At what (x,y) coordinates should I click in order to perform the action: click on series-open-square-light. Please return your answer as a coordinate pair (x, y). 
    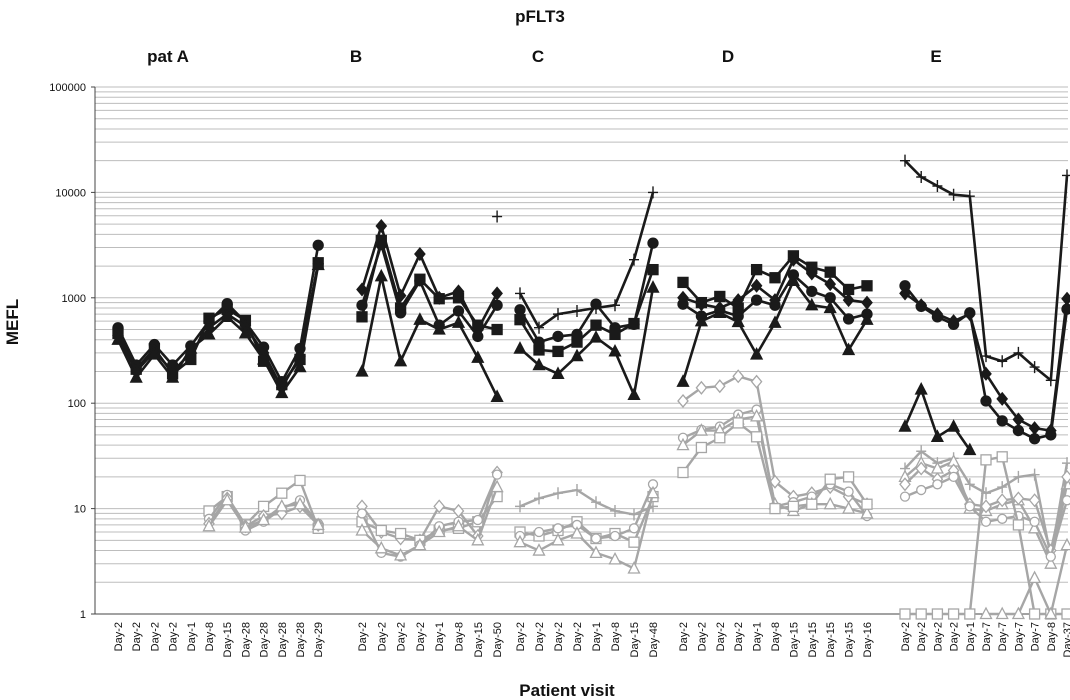
    Looking at the image, I should click on (984, 535).